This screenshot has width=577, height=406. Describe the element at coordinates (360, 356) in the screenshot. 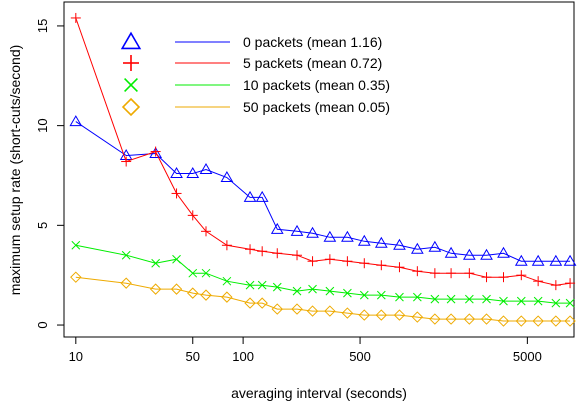

I see `x-tick-label: 500` at that location.